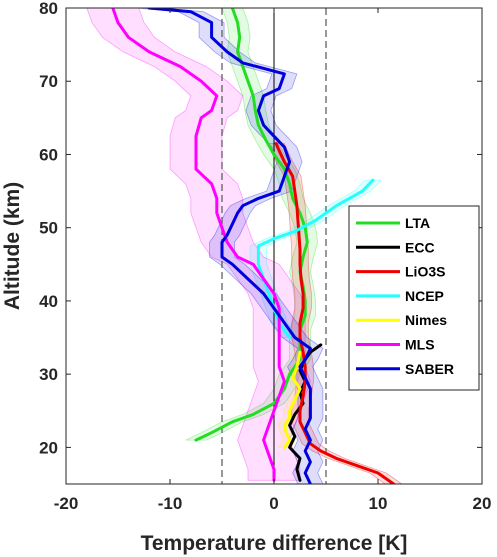 The width and height of the screenshot is (497, 557). Describe the element at coordinates (48, 81) in the screenshot. I see `y-tick-label: 70` at that location.